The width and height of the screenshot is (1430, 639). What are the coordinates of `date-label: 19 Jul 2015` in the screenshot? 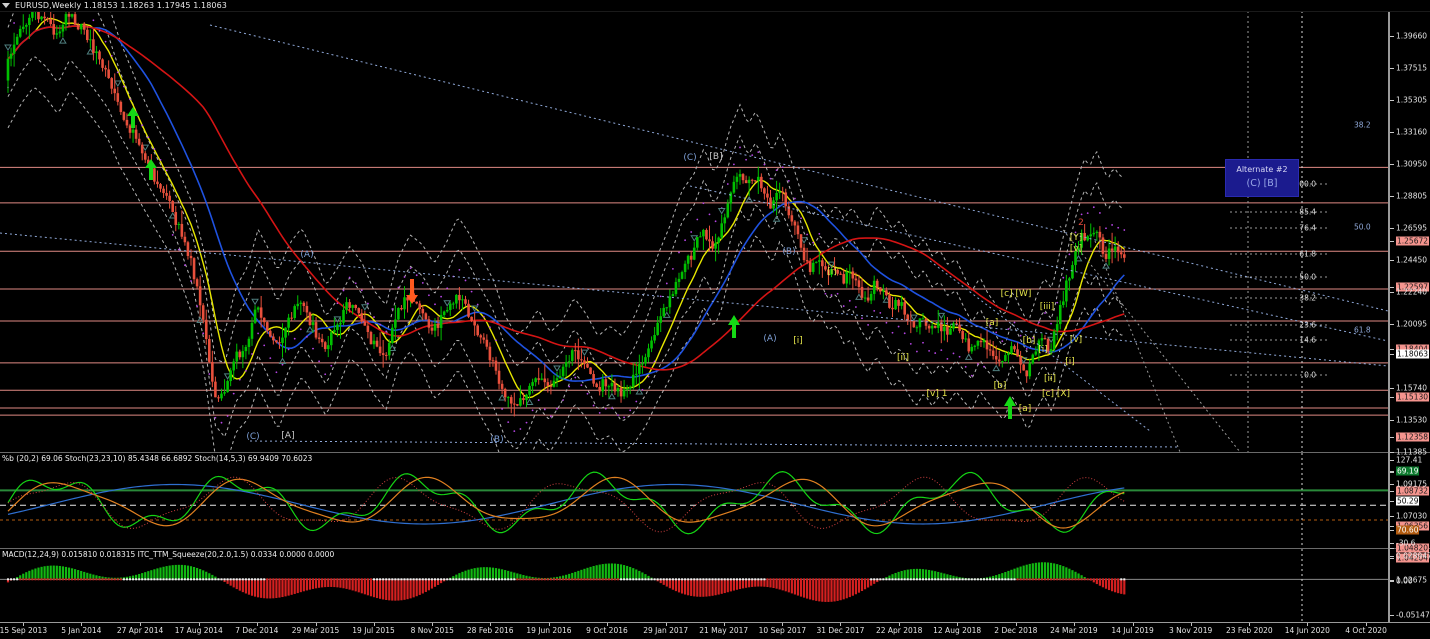 It's located at (373, 630).